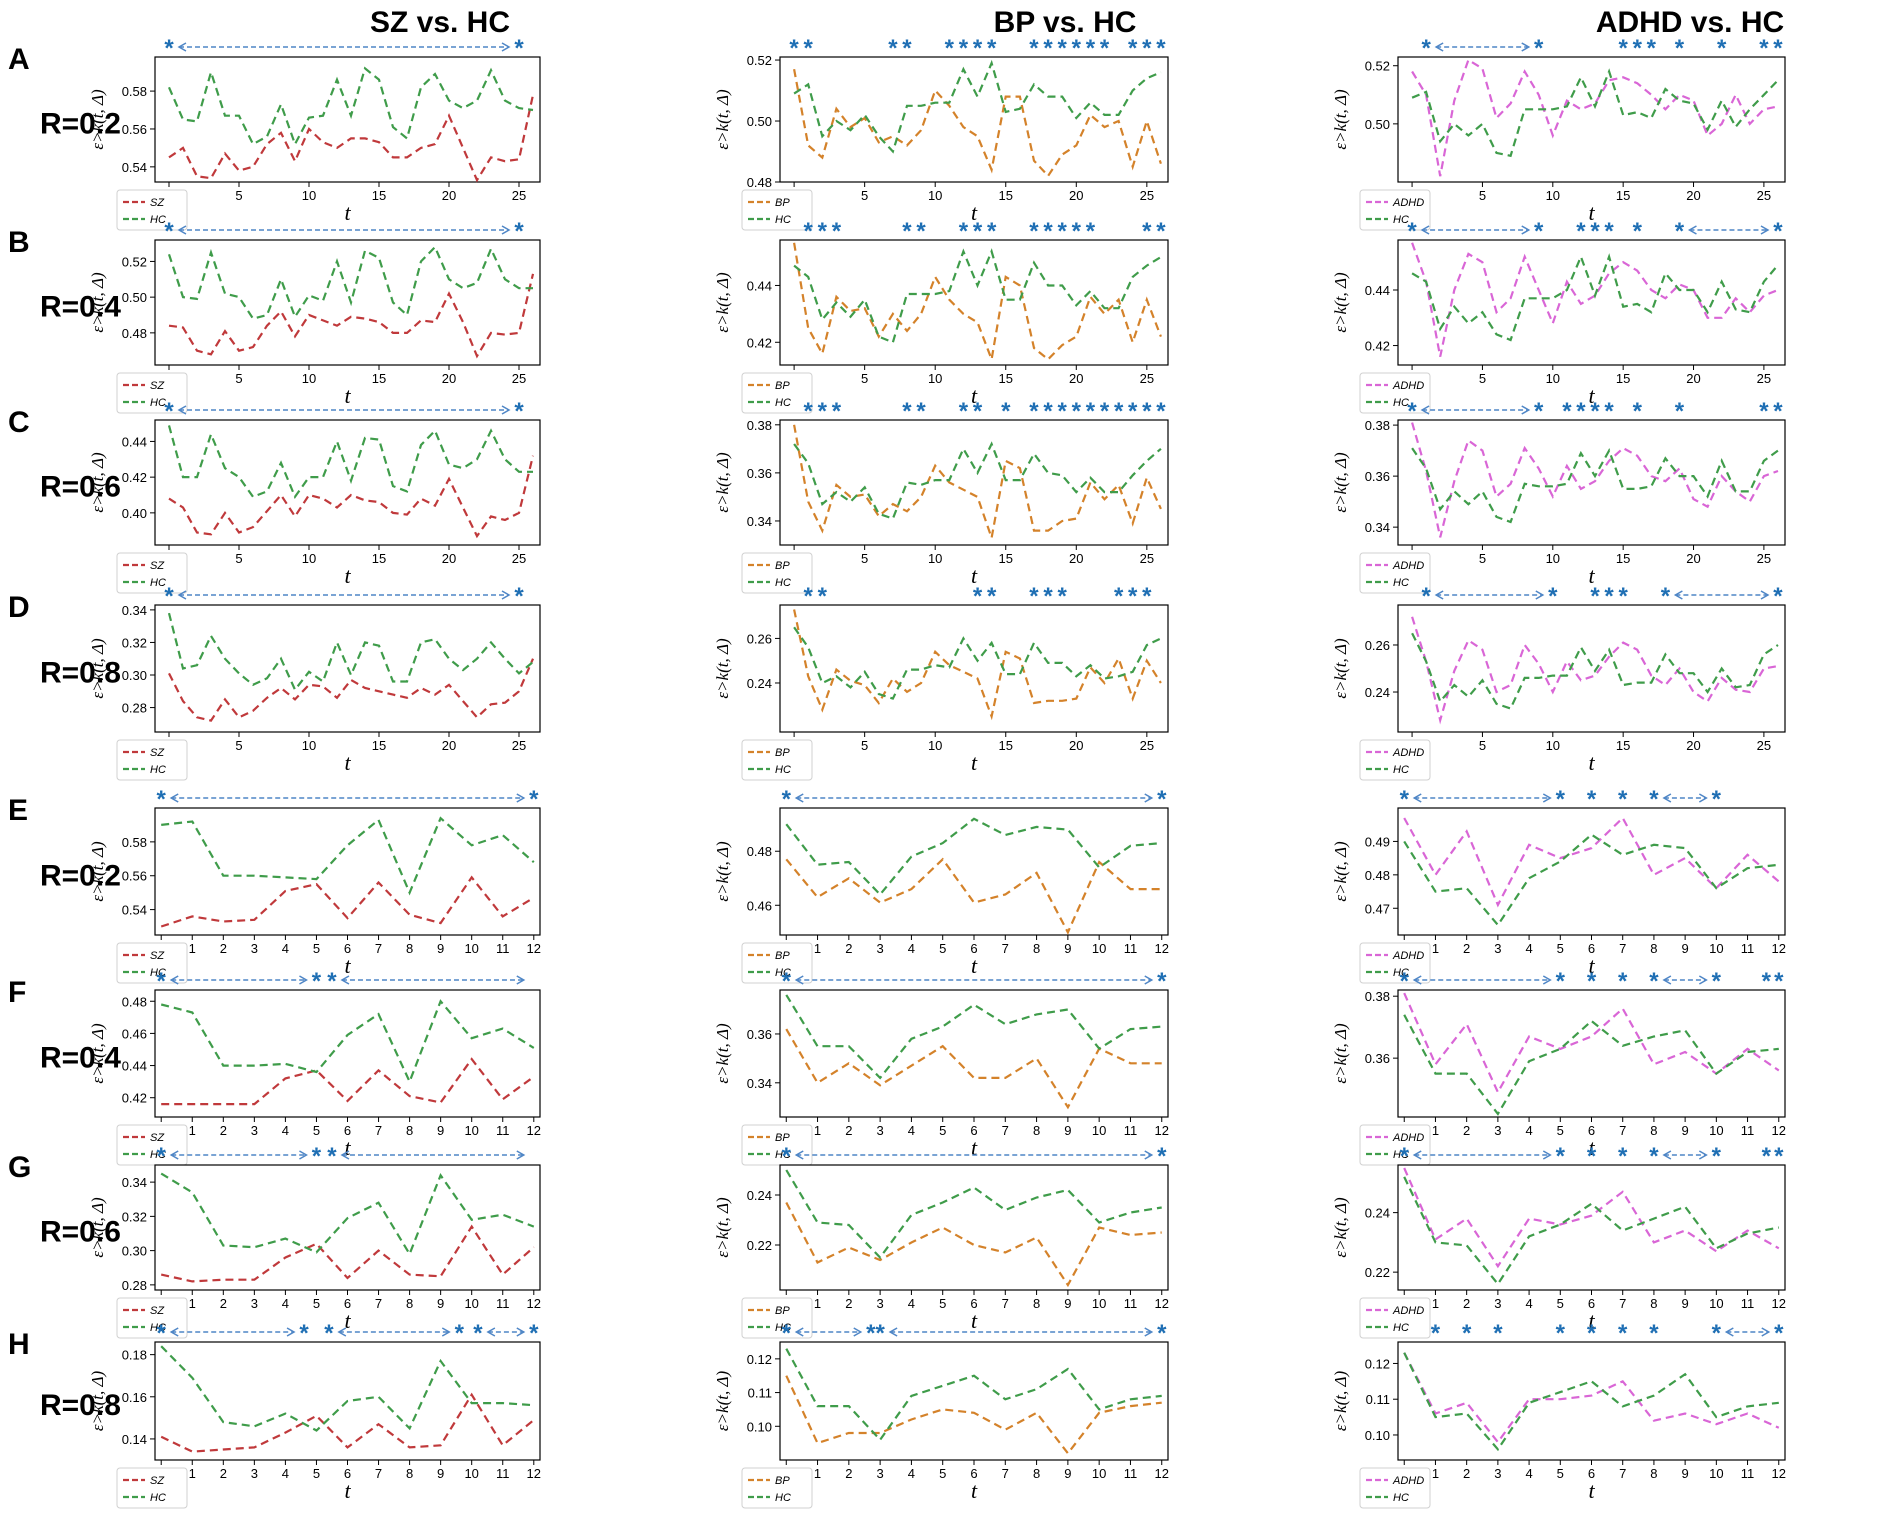  Describe the element at coordinates (760, 1393) in the screenshot. I see `y-tick-label: 0.11` at that location.